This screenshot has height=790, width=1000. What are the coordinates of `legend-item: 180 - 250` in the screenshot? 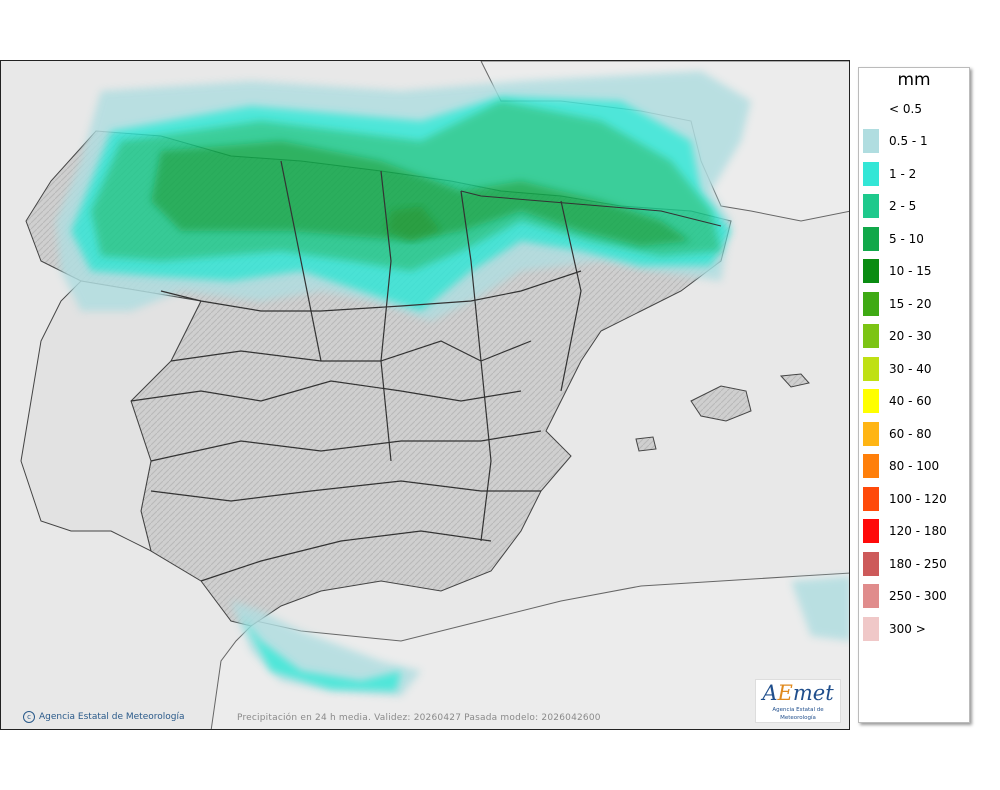 It's located at (905, 563).